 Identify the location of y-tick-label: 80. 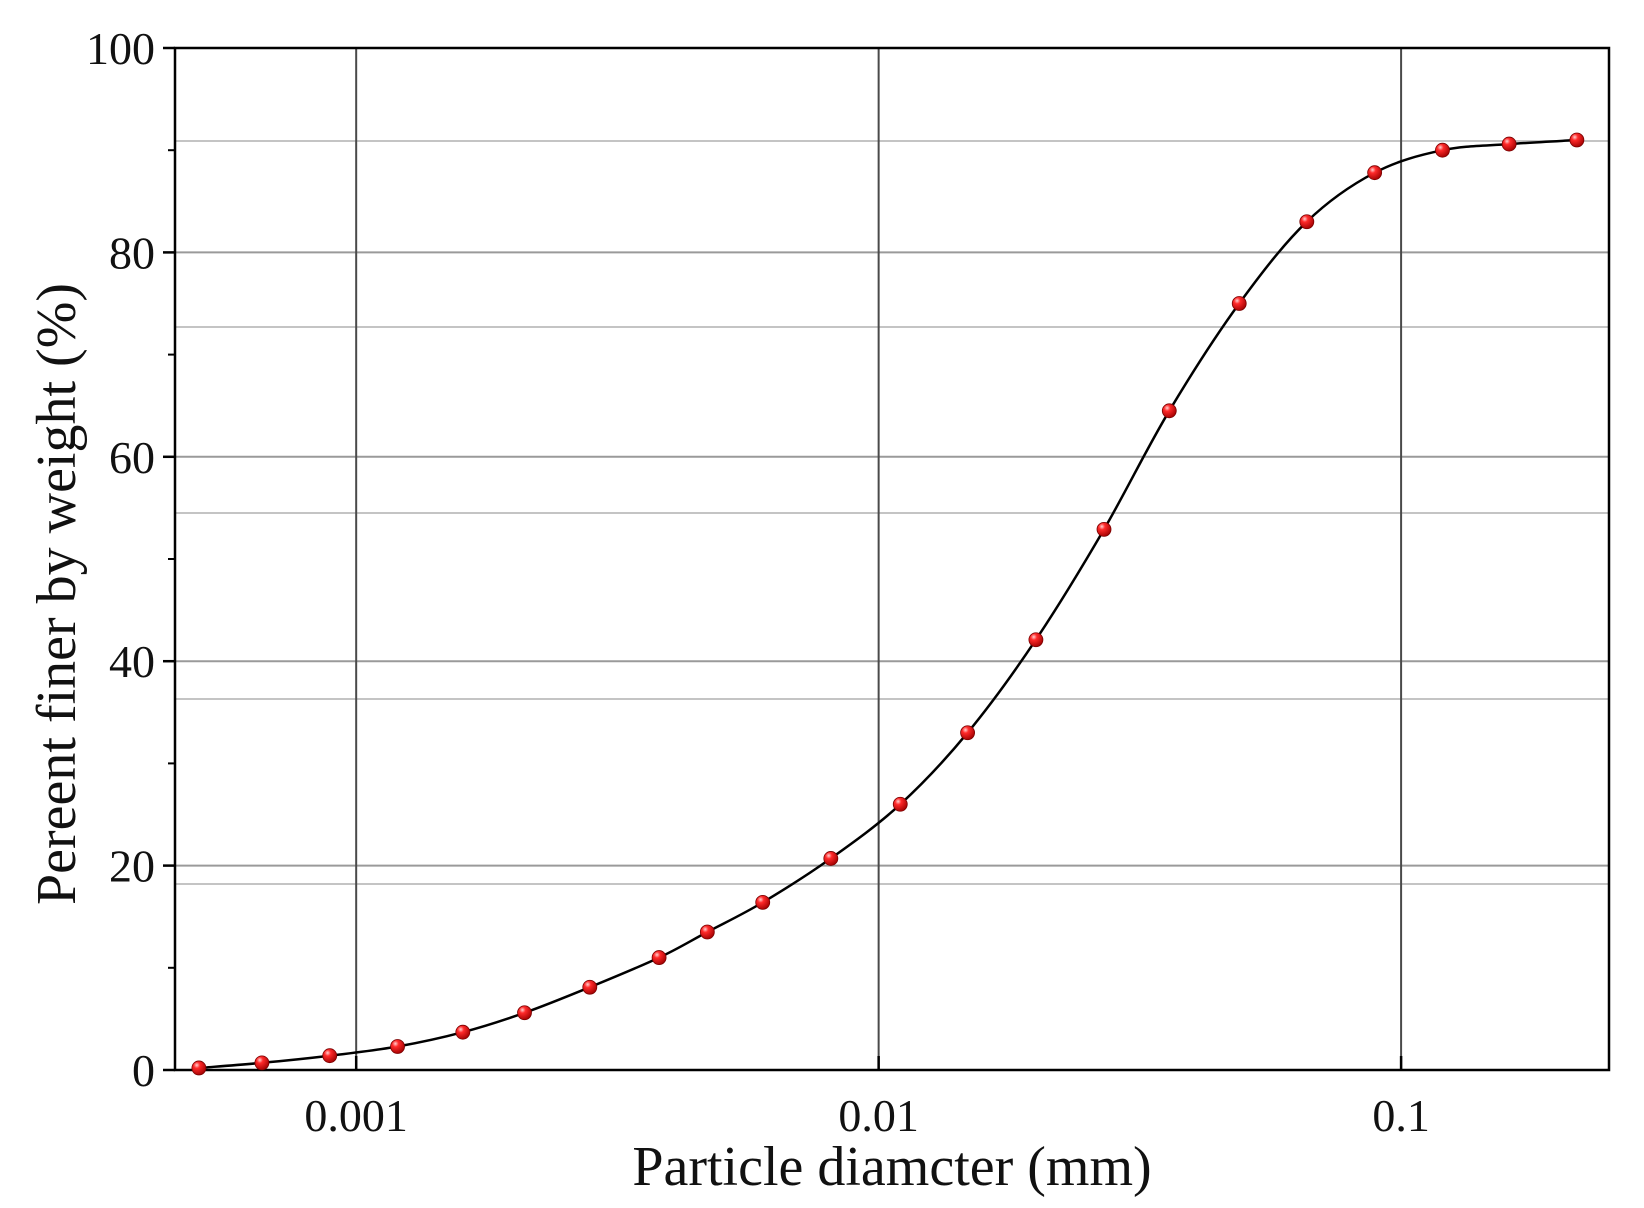
(132, 252).